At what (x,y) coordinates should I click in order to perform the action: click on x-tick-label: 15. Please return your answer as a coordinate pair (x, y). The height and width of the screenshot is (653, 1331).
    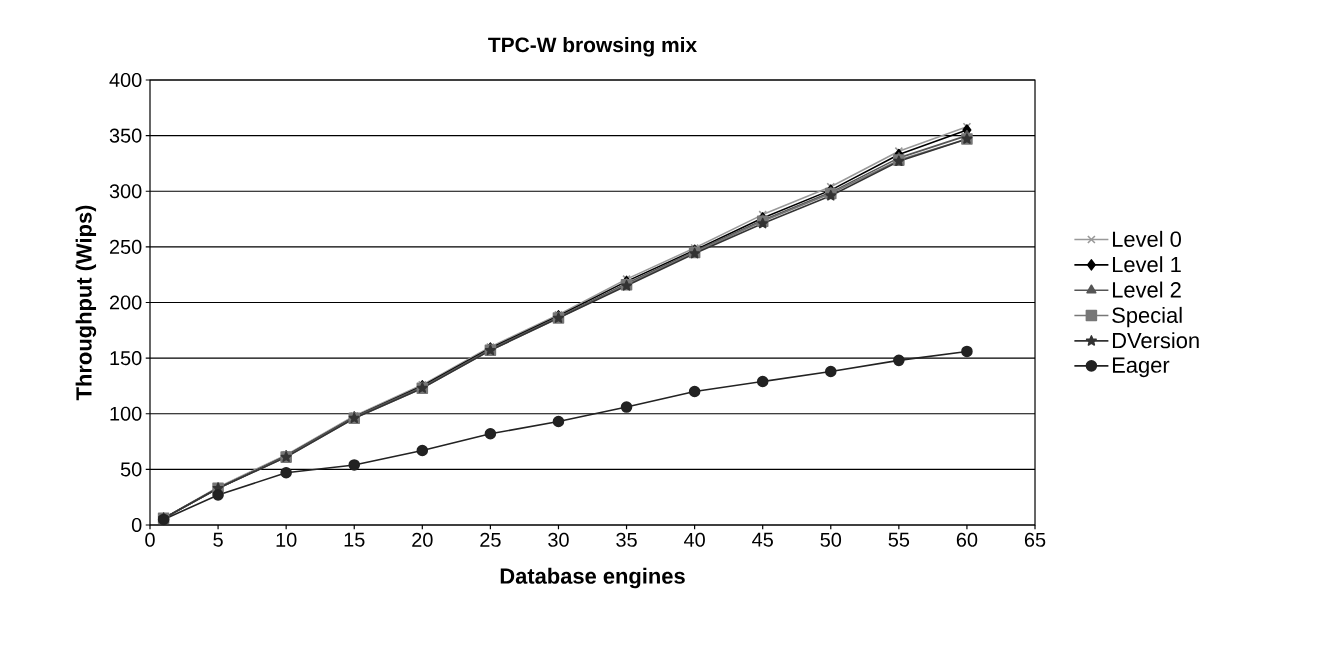
    Looking at the image, I should click on (354, 539).